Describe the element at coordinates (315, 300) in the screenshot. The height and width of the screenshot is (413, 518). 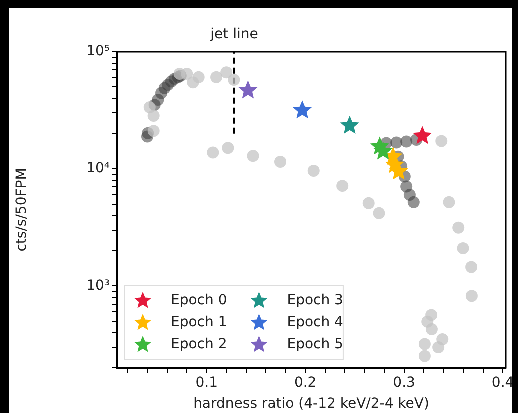
I see `legend-label: Epoch 3` at that location.